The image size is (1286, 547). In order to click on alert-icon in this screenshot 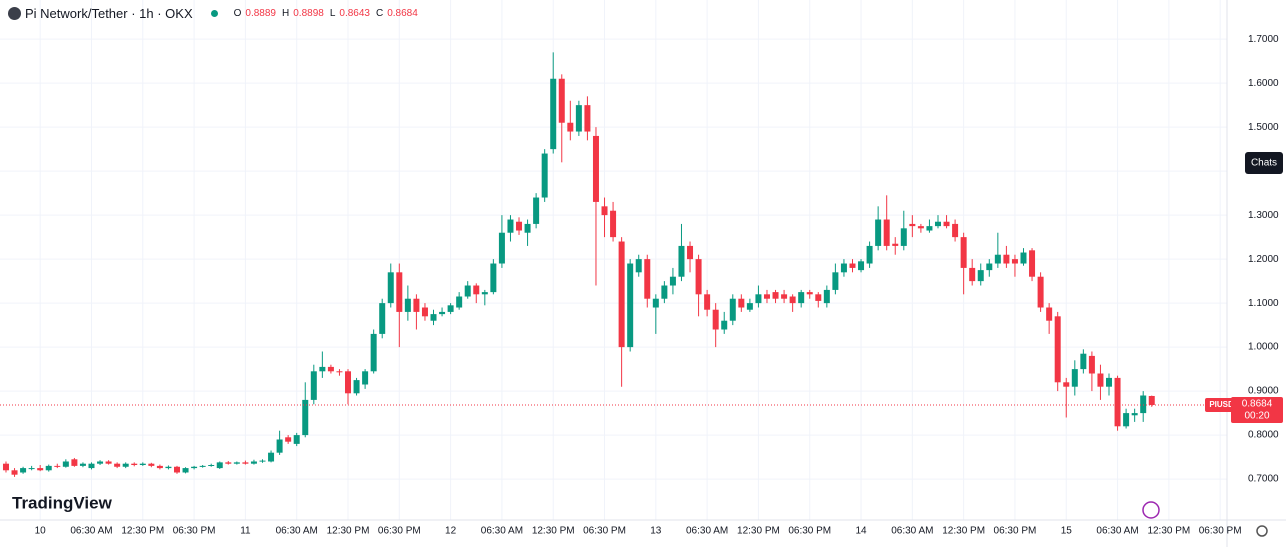, I will do `click(1151, 510)`.